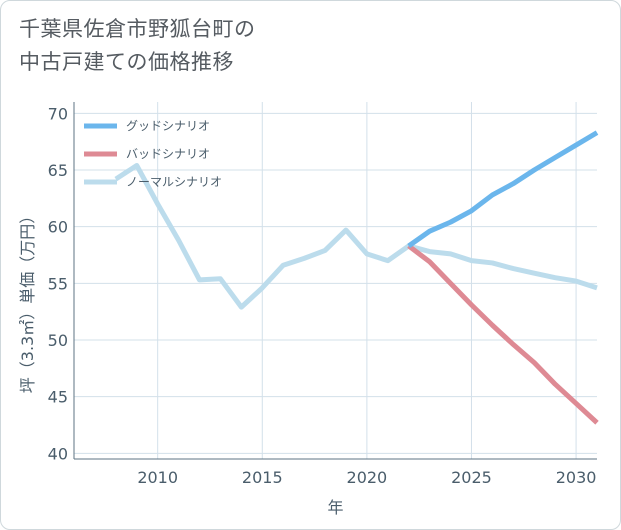  I want to click on x-tick-label: 2020, so click(367, 477).